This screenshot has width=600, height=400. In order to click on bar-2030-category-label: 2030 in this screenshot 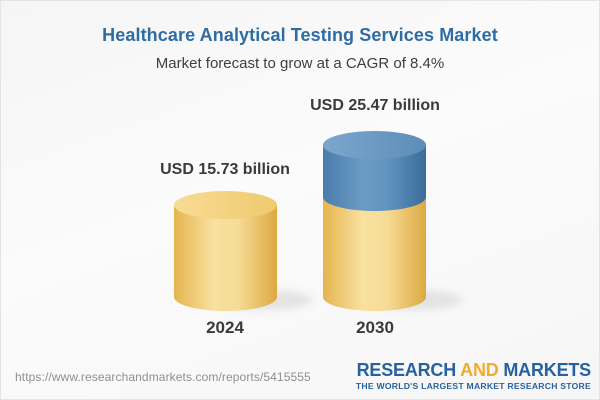, I will do `click(375, 327)`.